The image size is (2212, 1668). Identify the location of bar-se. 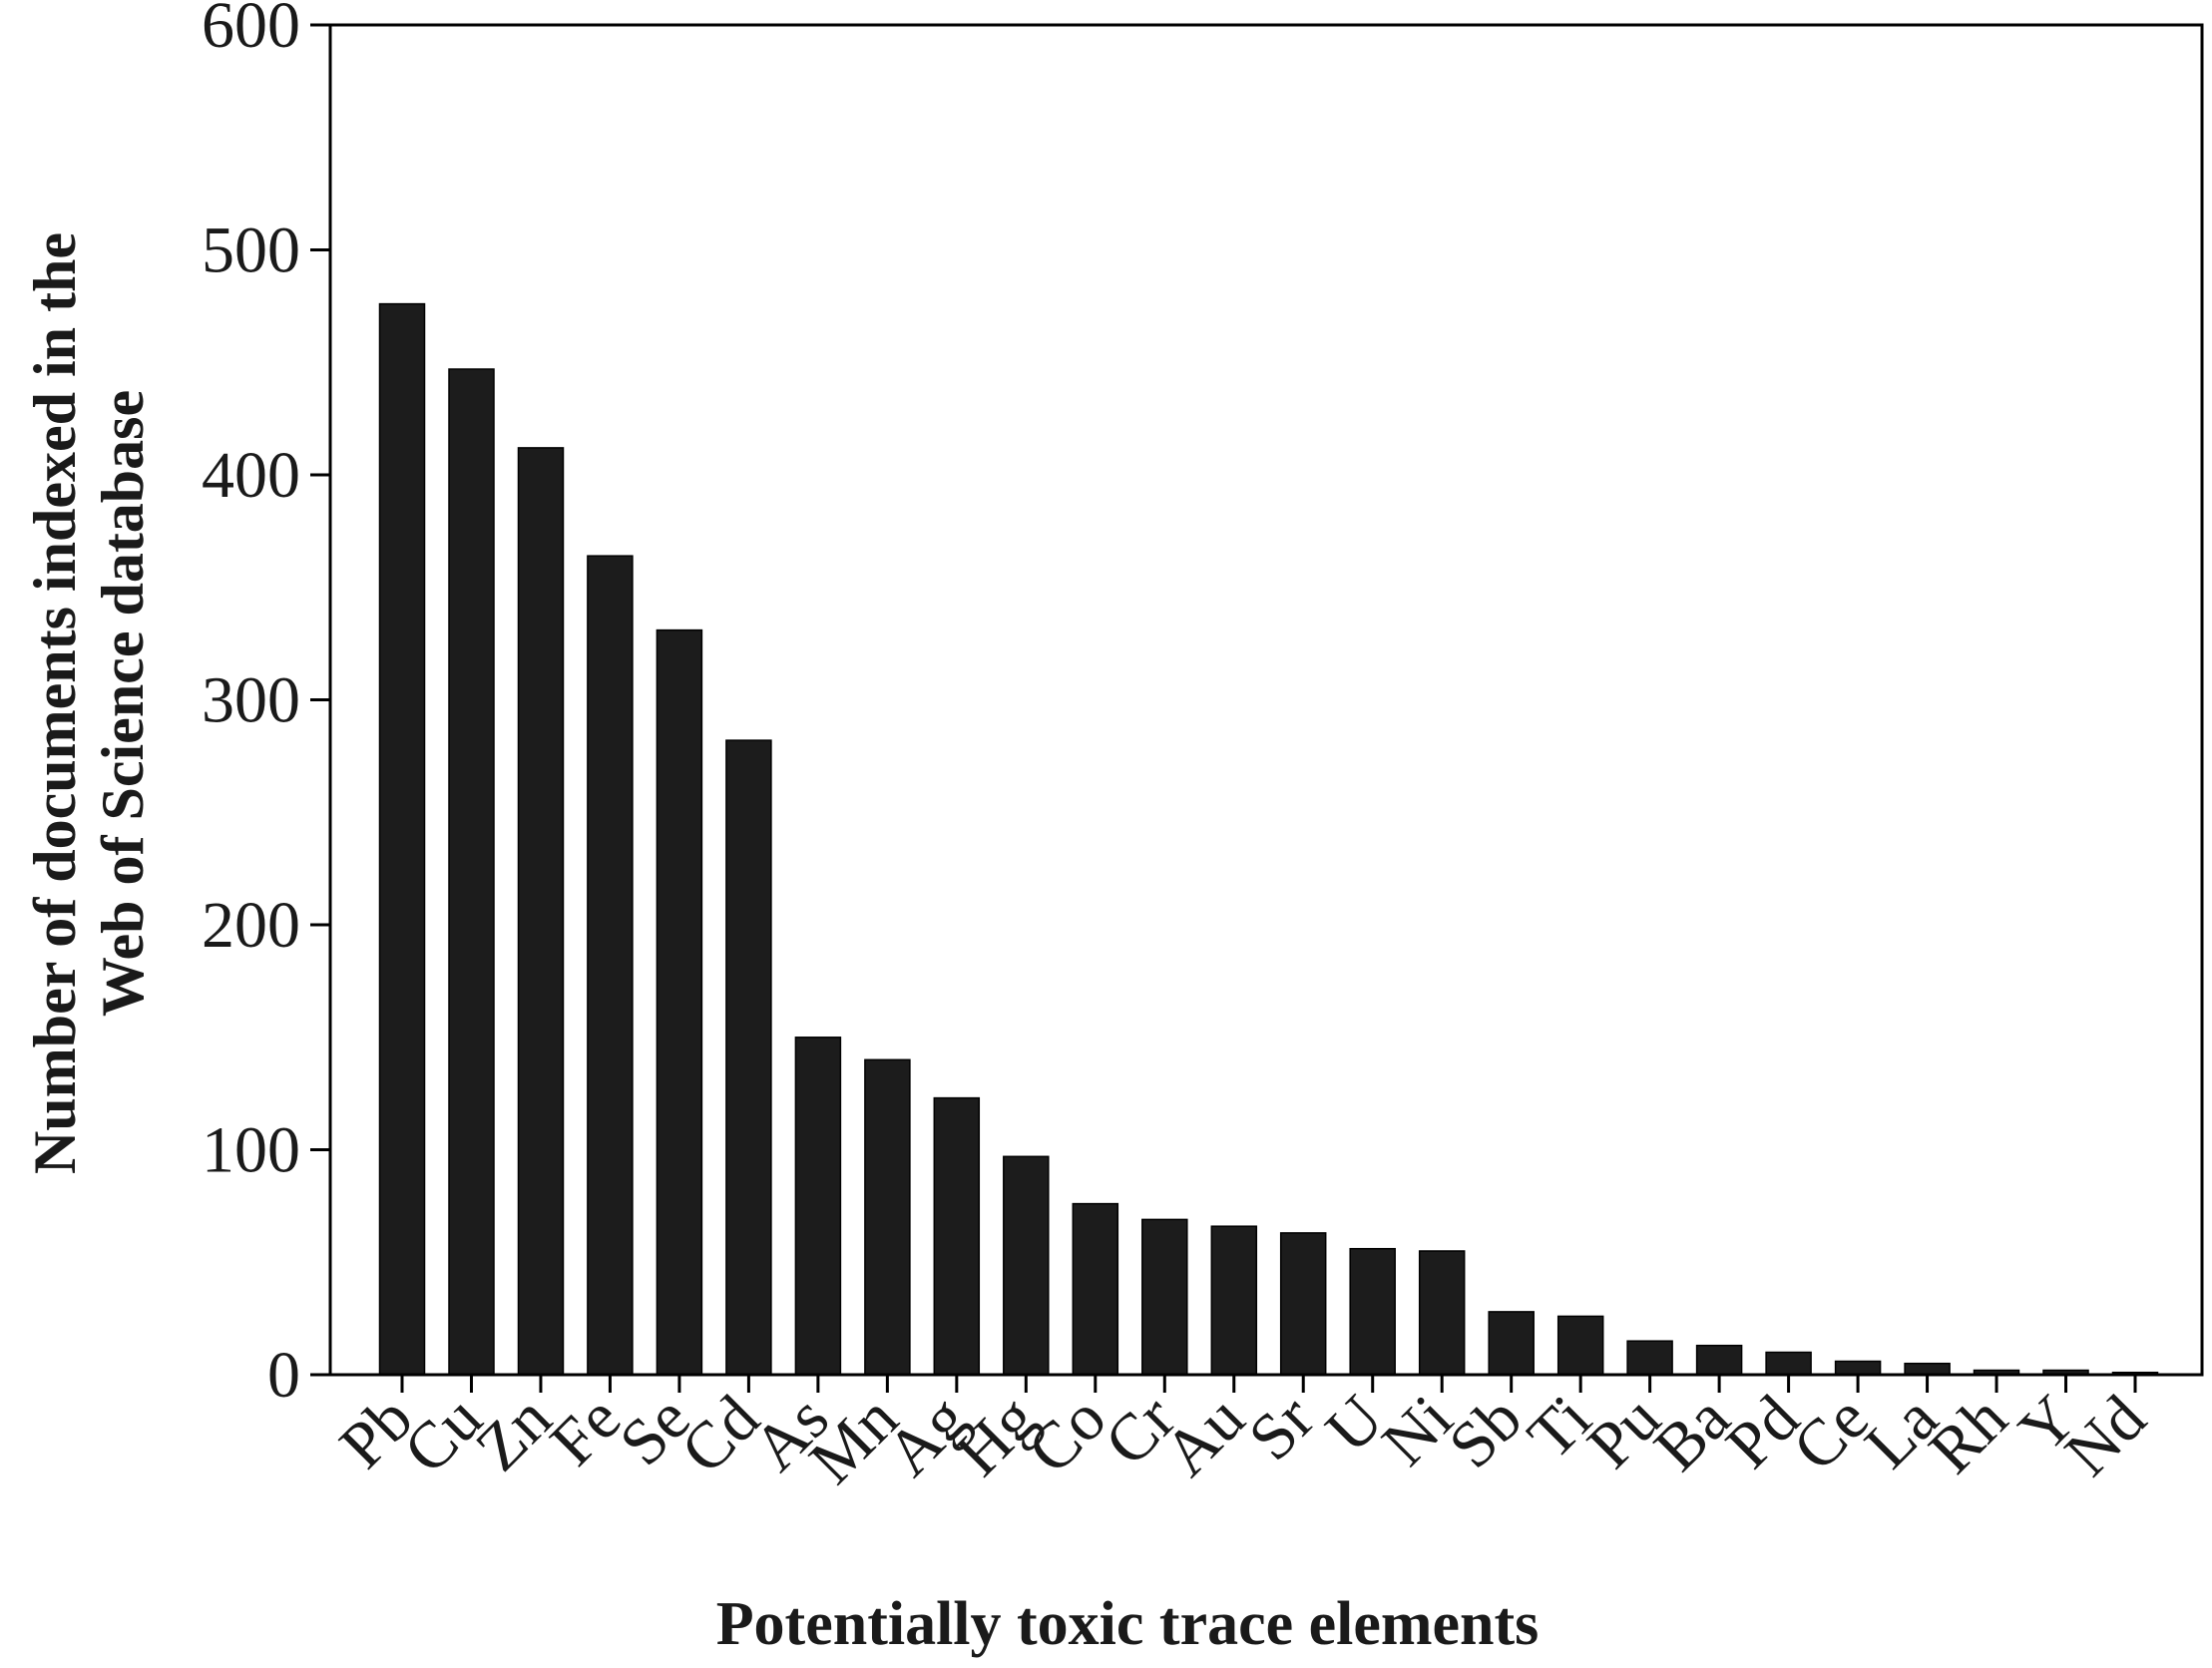
(679, 1002).